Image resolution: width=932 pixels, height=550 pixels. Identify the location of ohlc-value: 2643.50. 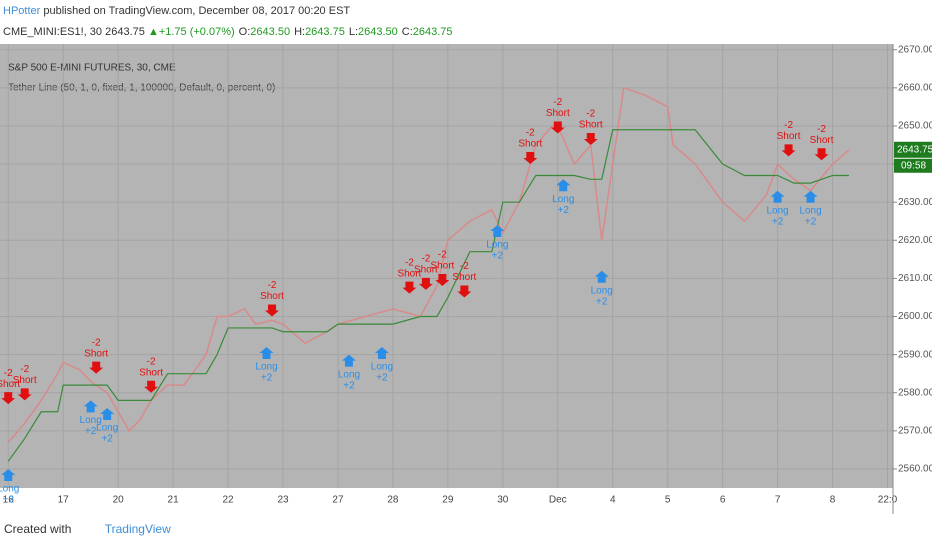
(378, 32).